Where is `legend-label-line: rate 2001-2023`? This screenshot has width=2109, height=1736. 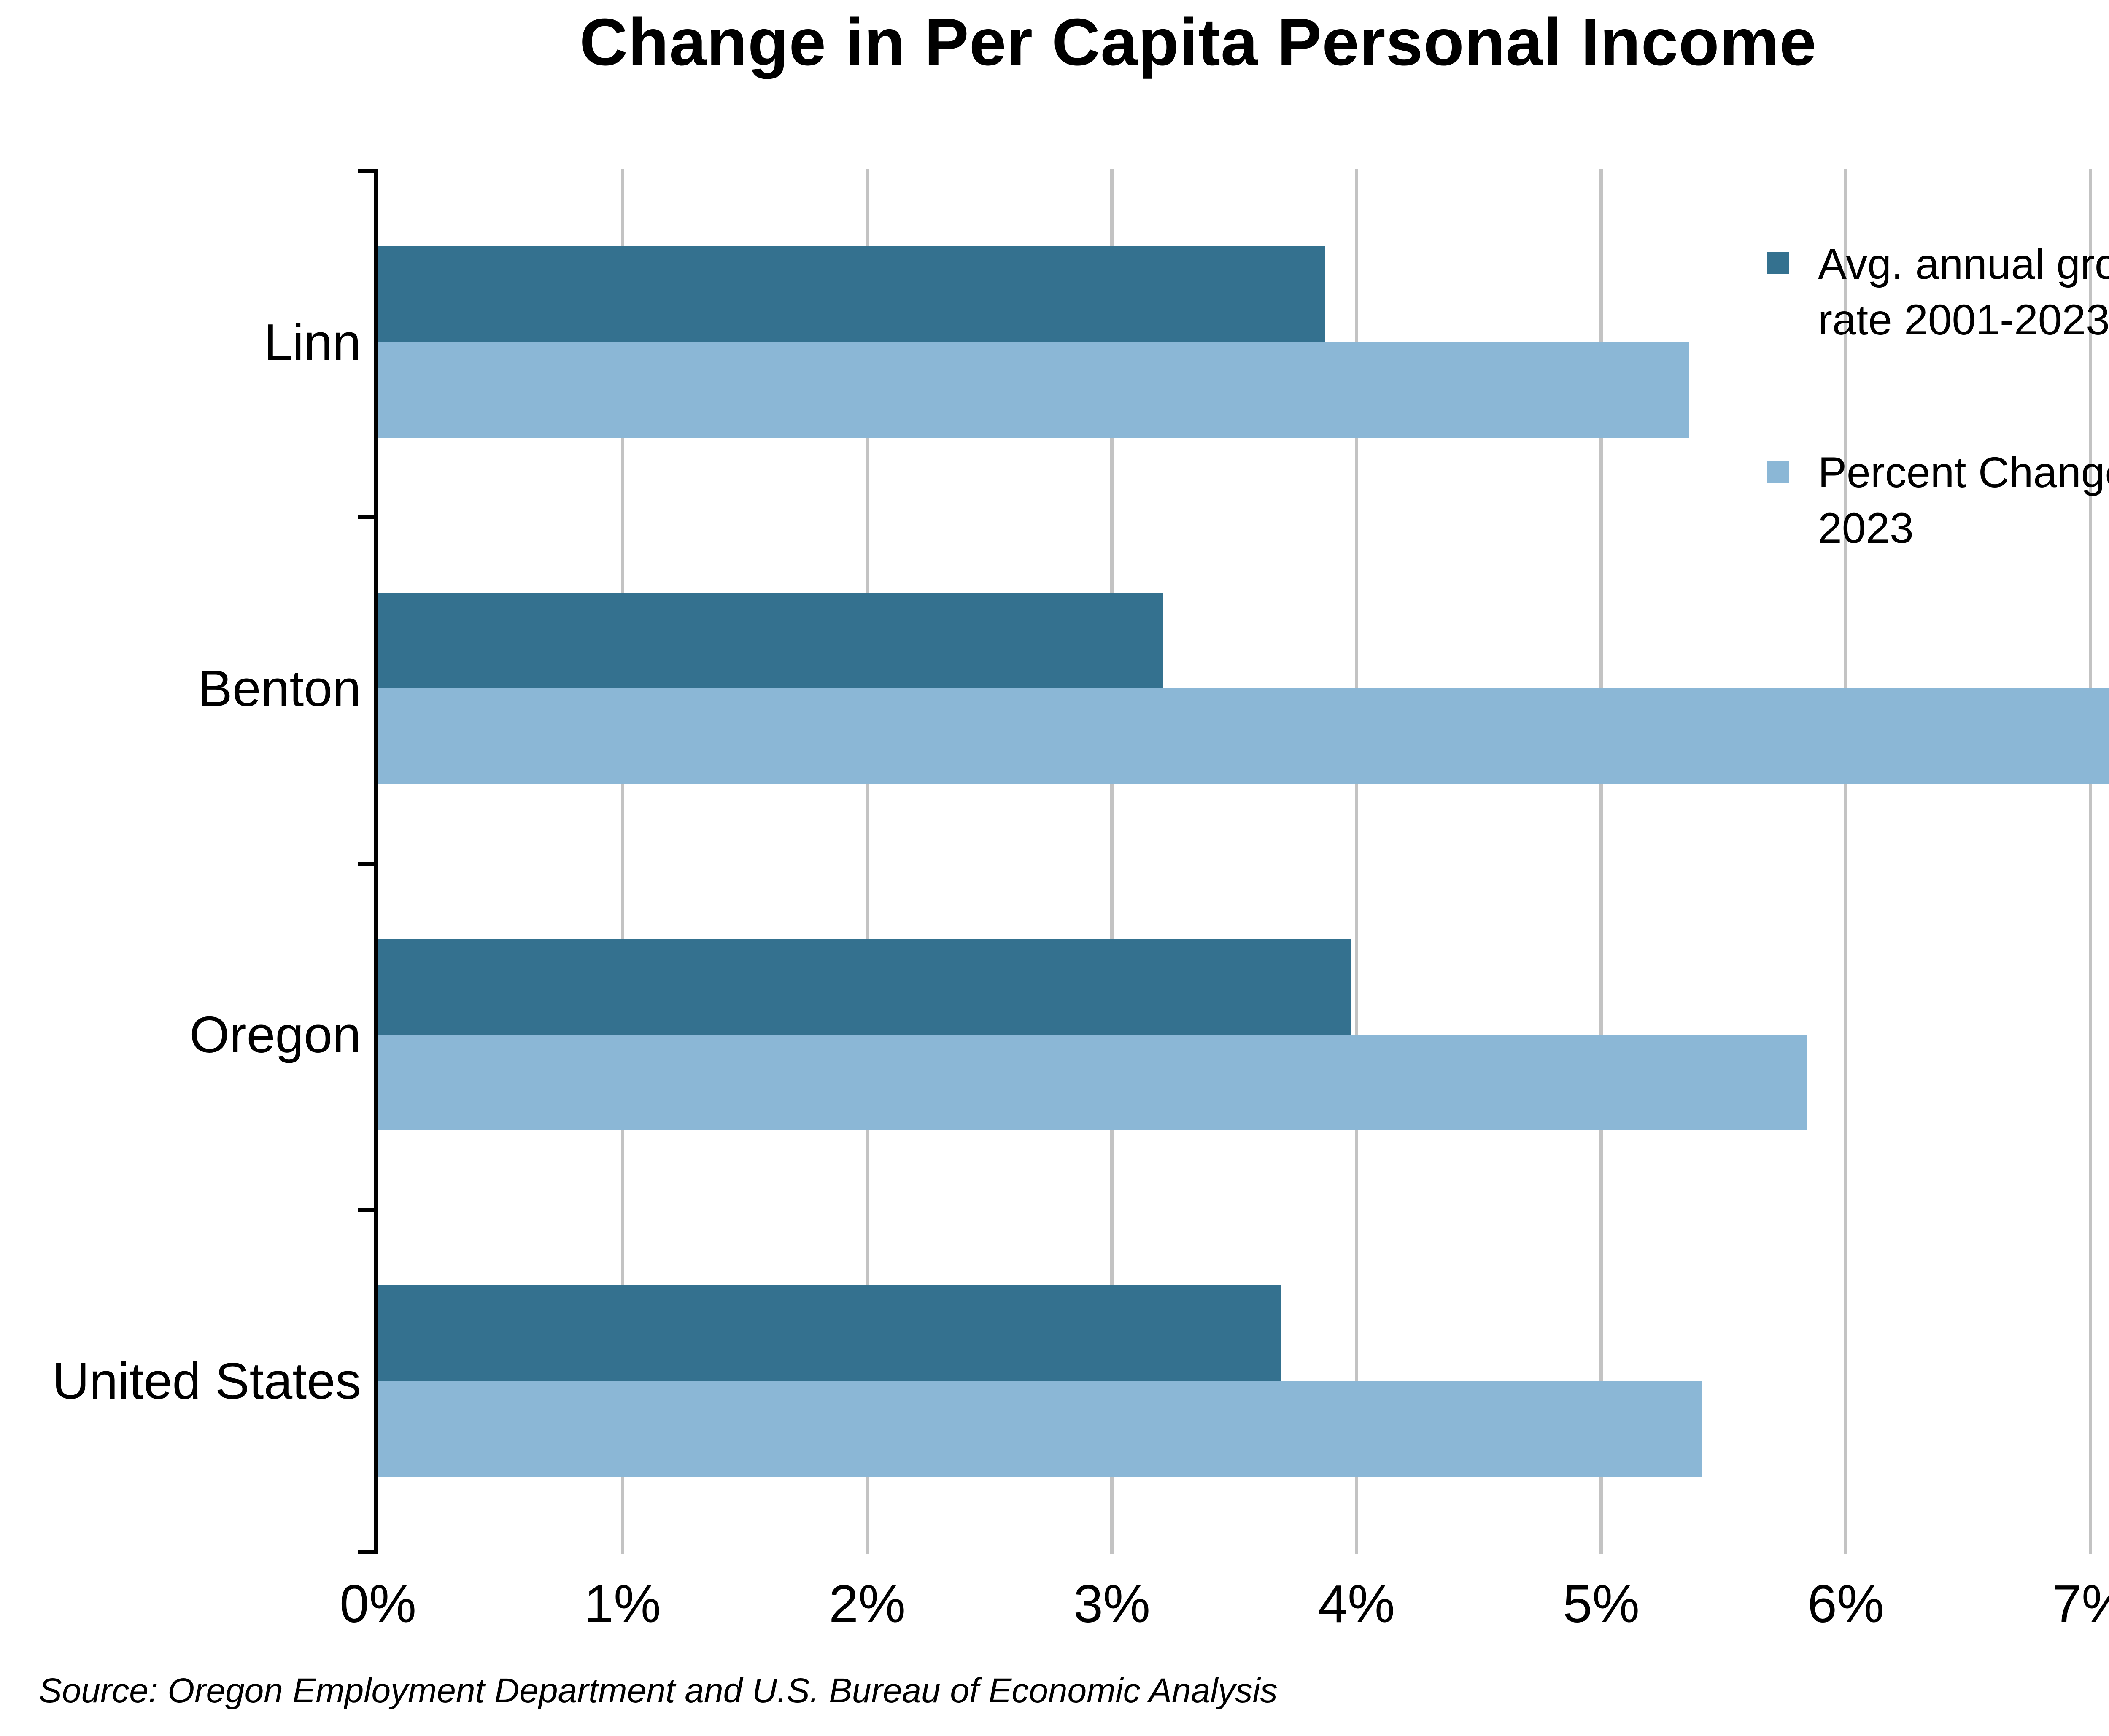
legend-label-line: rate 2001-2023 is located at coordinates (1964, 320).